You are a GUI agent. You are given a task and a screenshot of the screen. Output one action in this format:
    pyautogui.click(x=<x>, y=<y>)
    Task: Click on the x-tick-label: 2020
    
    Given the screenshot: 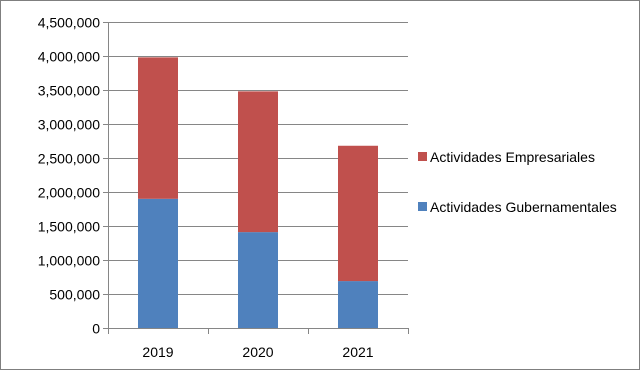 What is the action you would take?
    pyautogui.click(x=257, y=352)
    